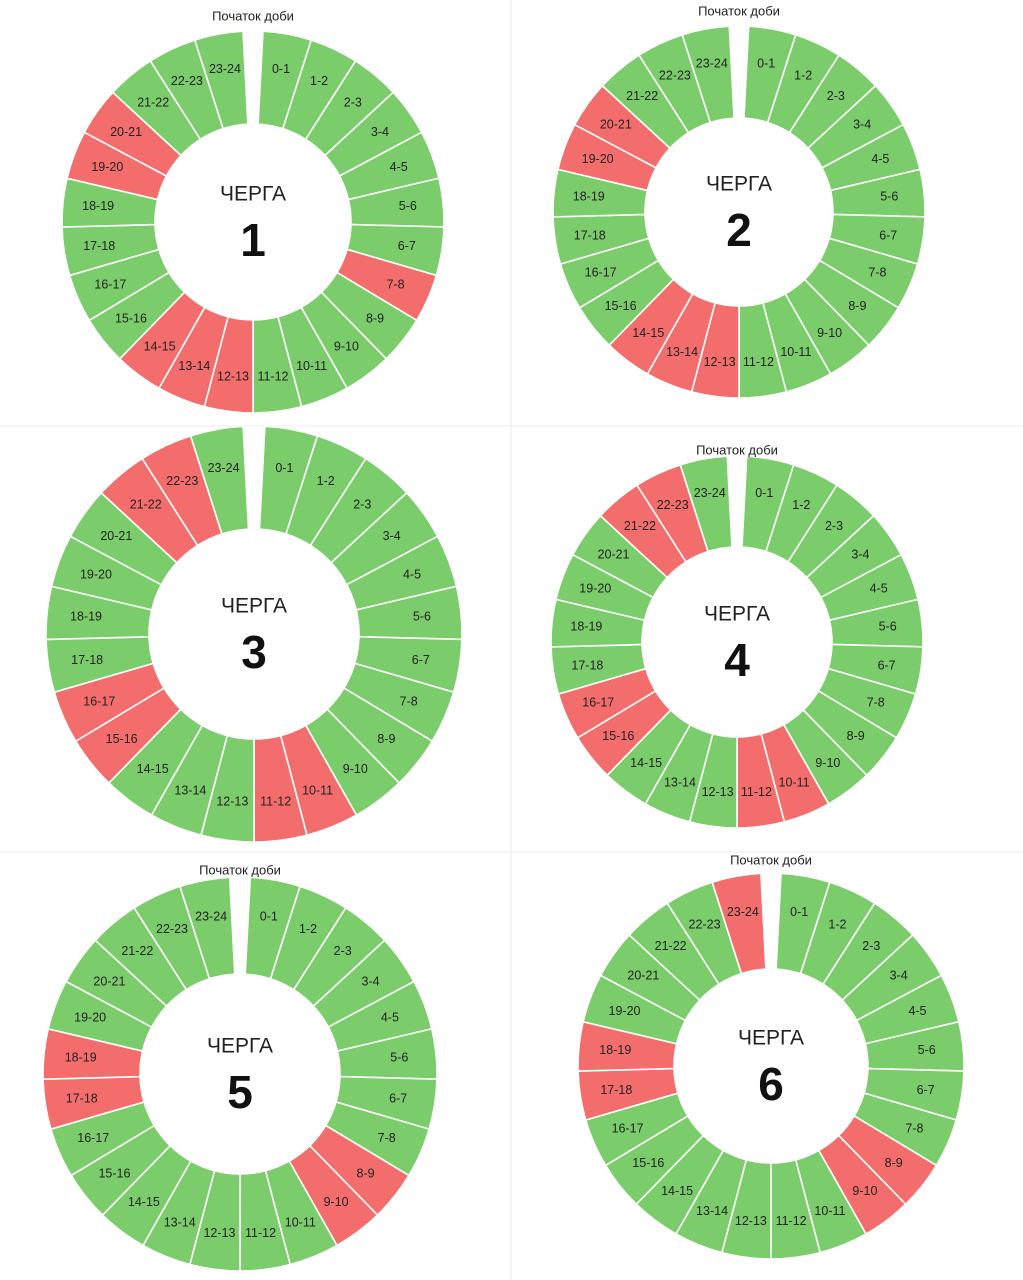 The width and height of the screenshot is (1023, 1280). Describe the element at coordinates (771, 1084) in the screenshot. I see `queue-number: 6` at that location.